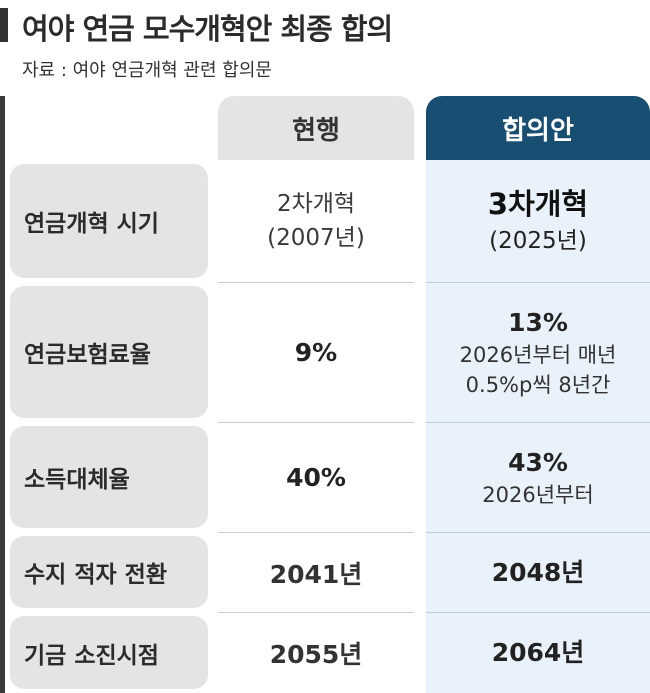 This screenshot has height=693, width=650. I want to click on cell-text: 40%, so click(316, 477).